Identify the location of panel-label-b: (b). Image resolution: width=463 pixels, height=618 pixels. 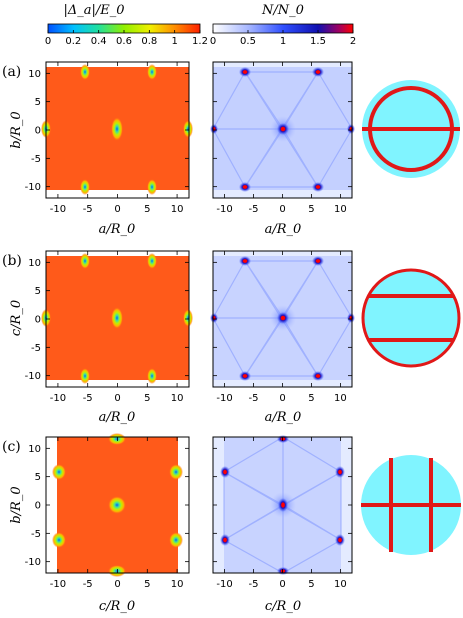
(12, 261).